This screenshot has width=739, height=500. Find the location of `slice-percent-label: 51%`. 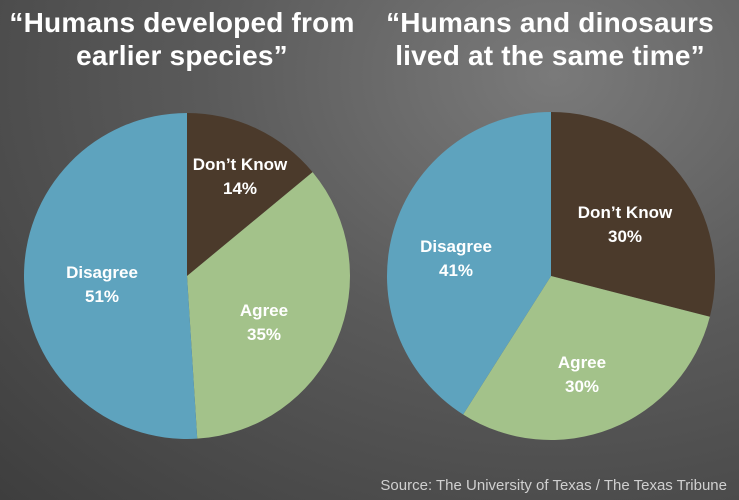

slice-percent-label: 51% is located at coordinates (102, 296).